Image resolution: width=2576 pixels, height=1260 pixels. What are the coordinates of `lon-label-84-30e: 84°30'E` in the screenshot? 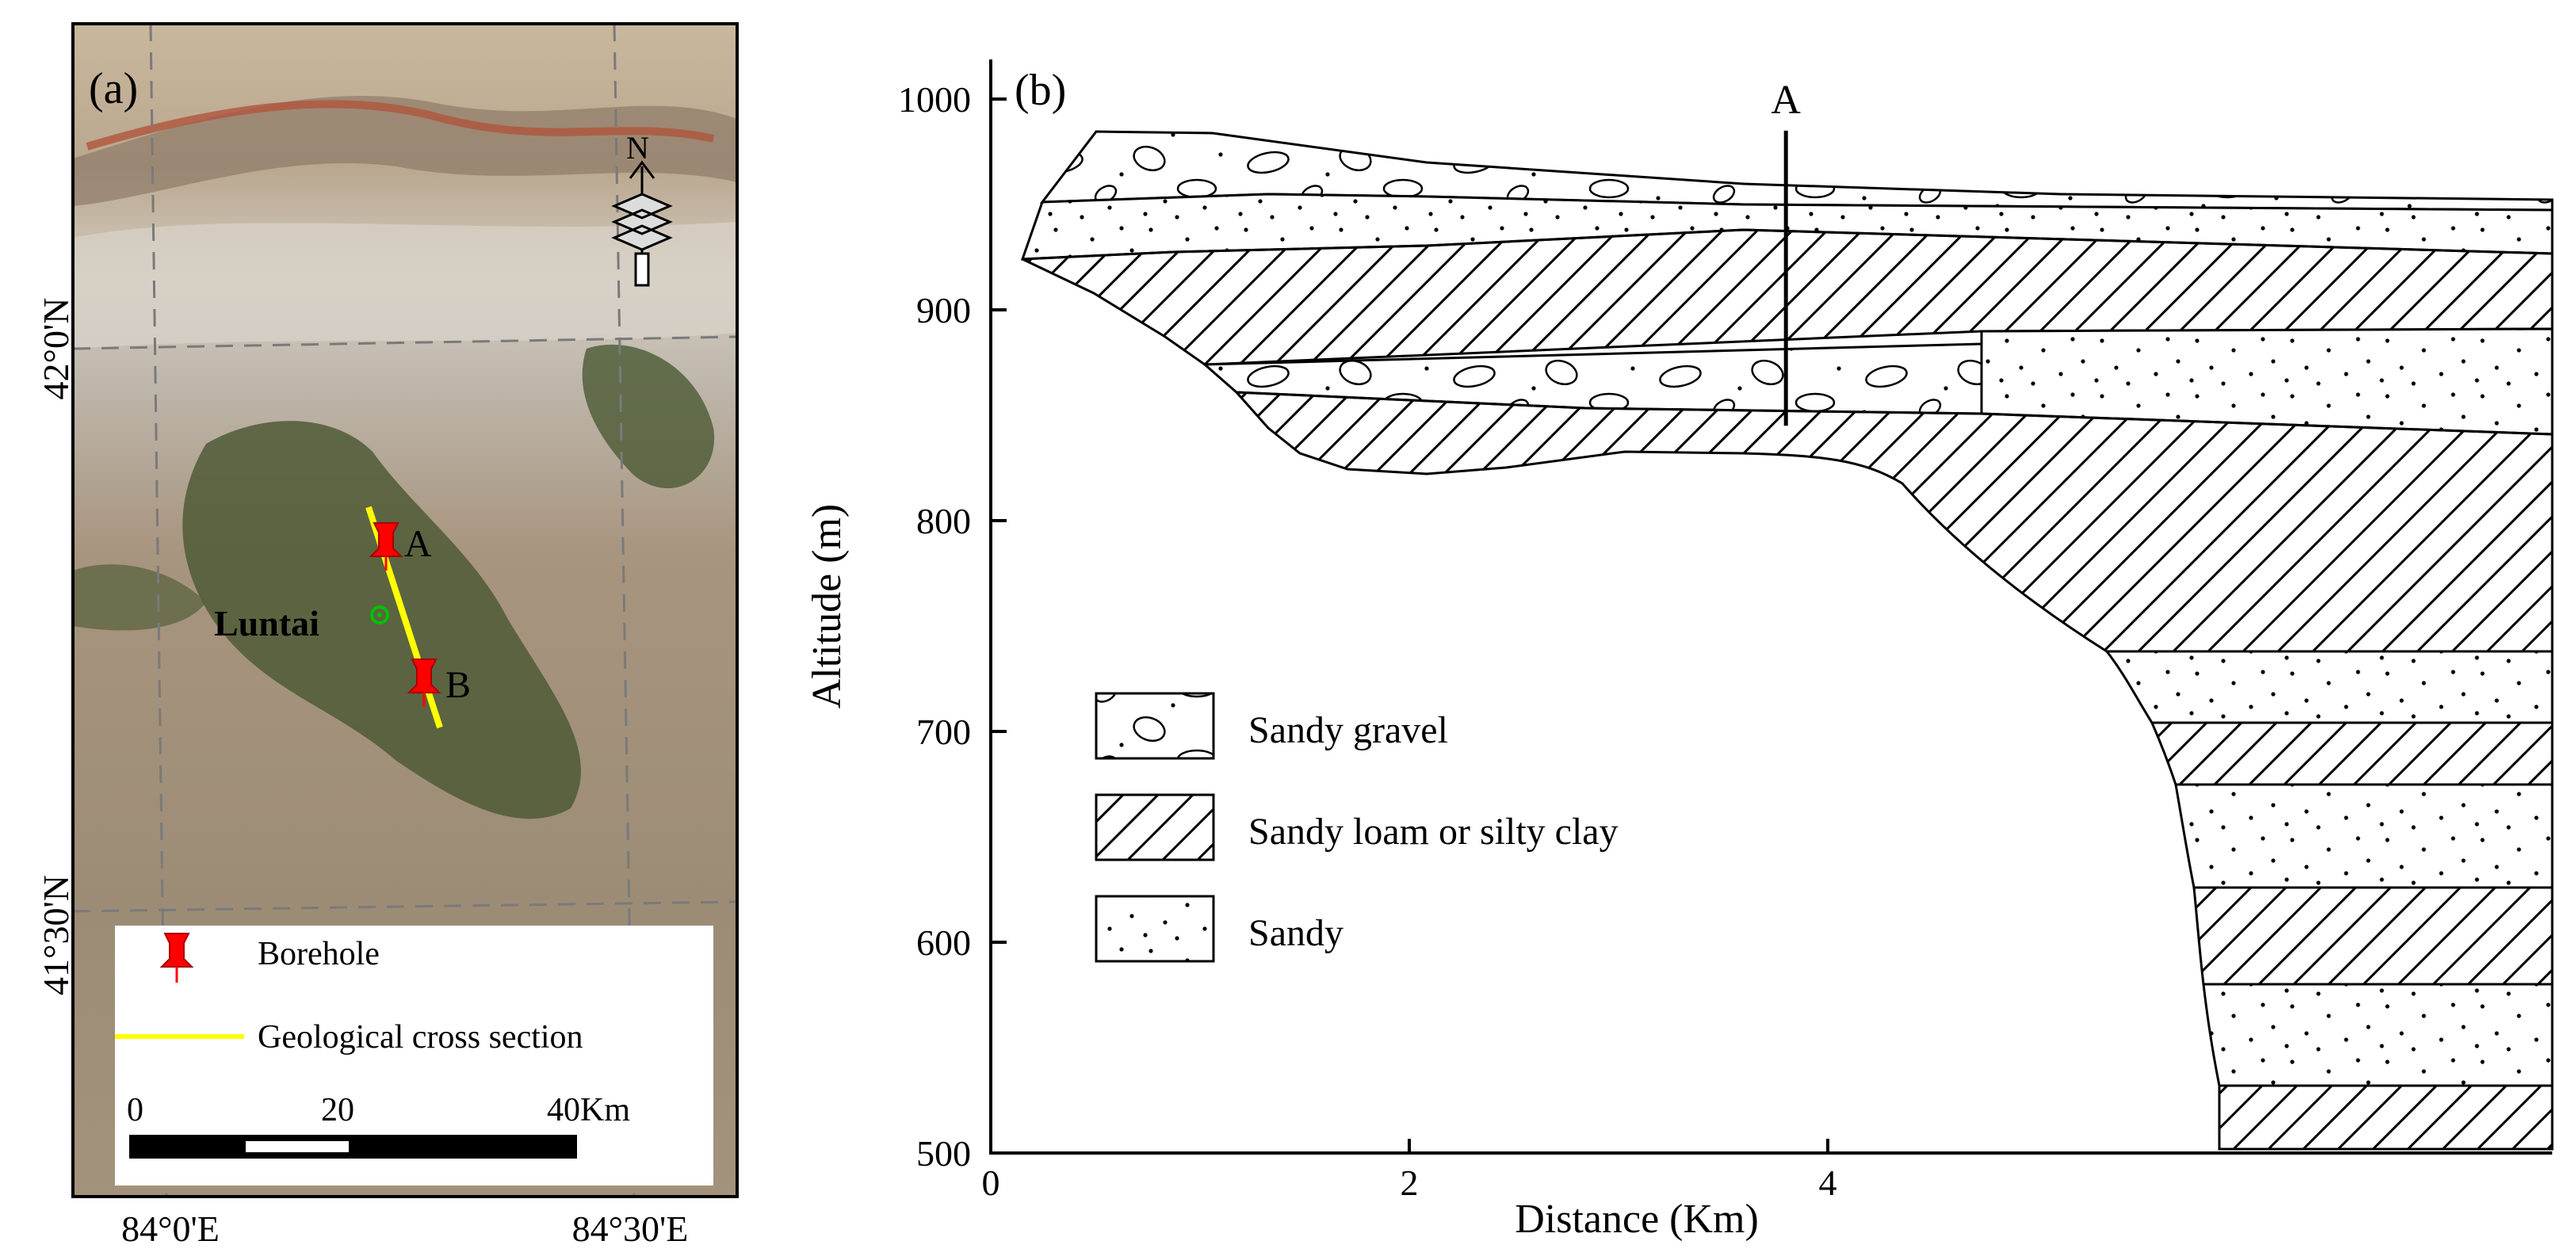 It's located at (630, 1228).